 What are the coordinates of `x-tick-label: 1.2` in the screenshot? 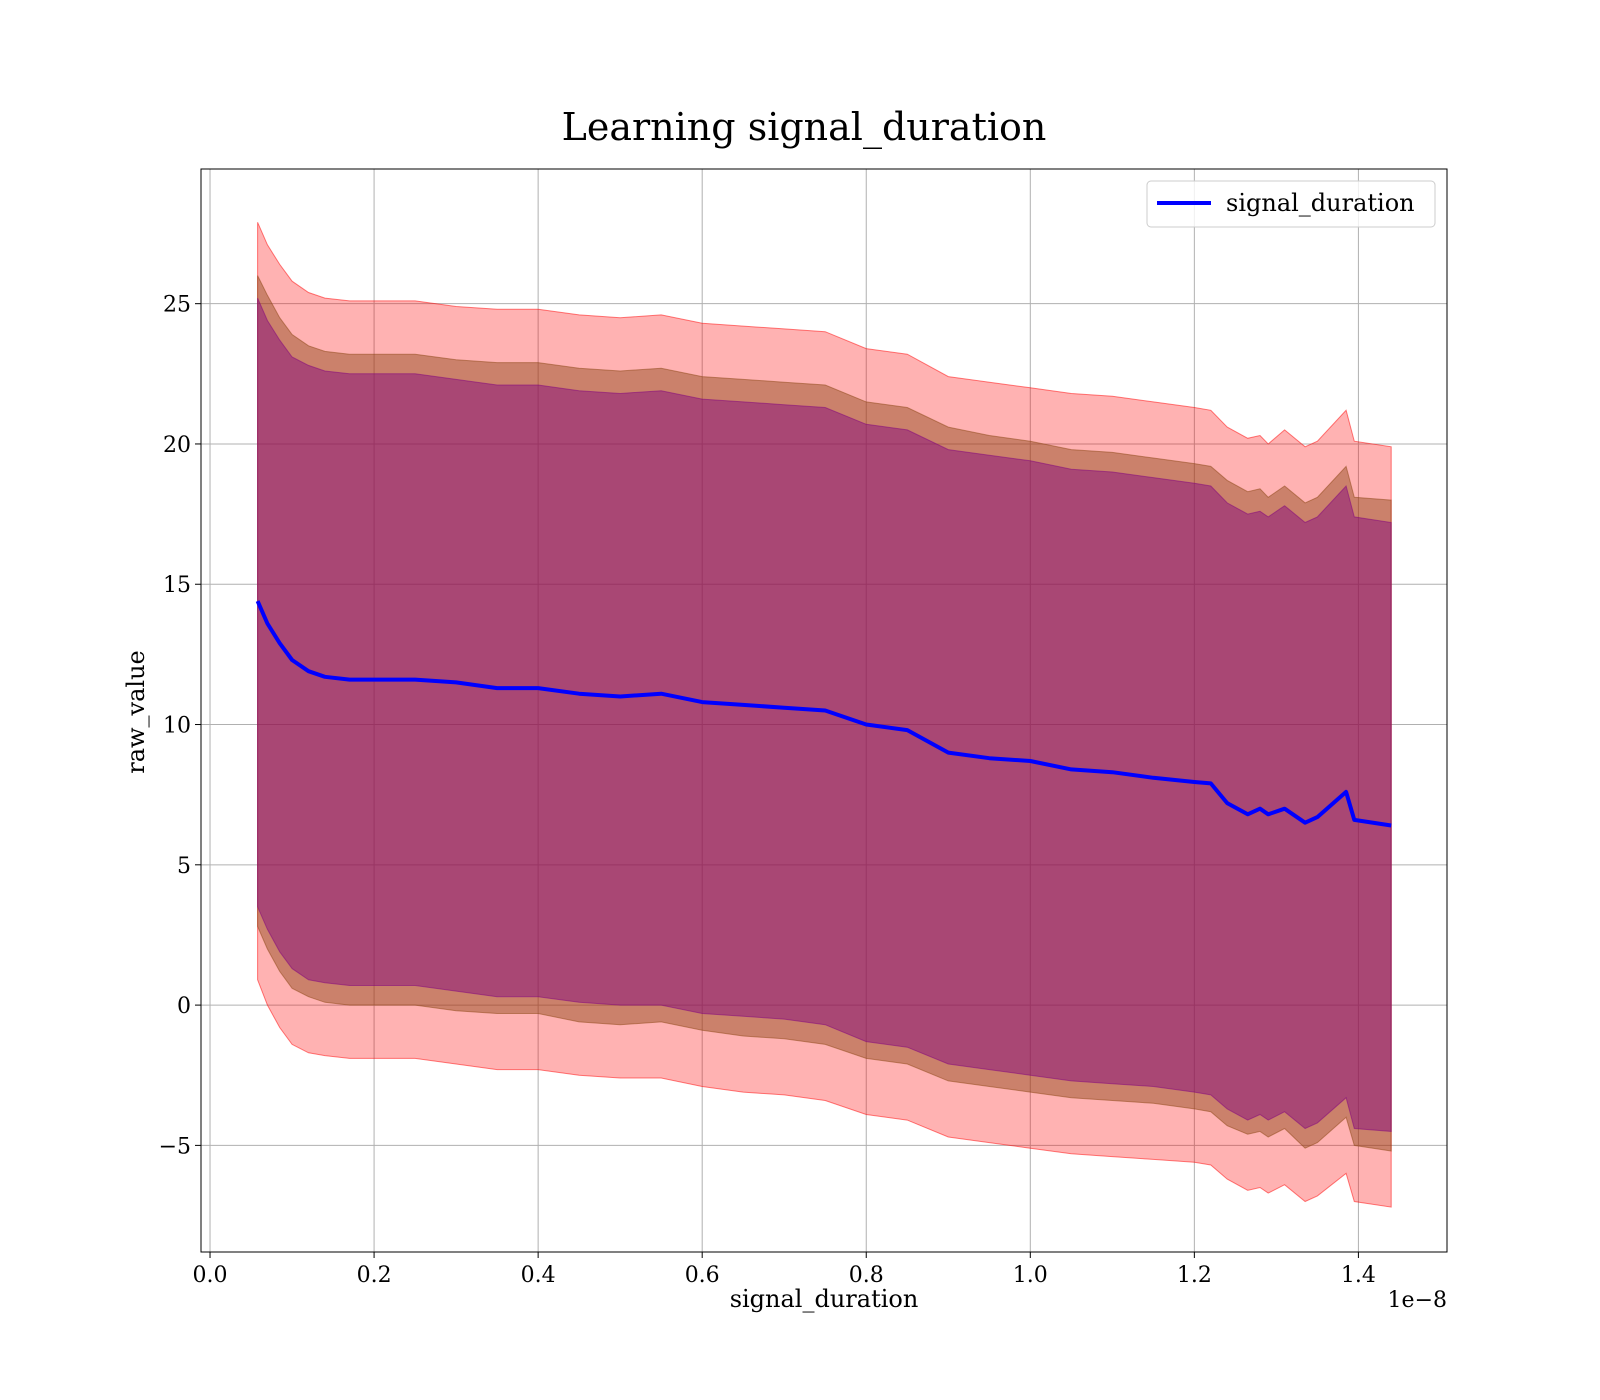 It's located at (1194, 1275).